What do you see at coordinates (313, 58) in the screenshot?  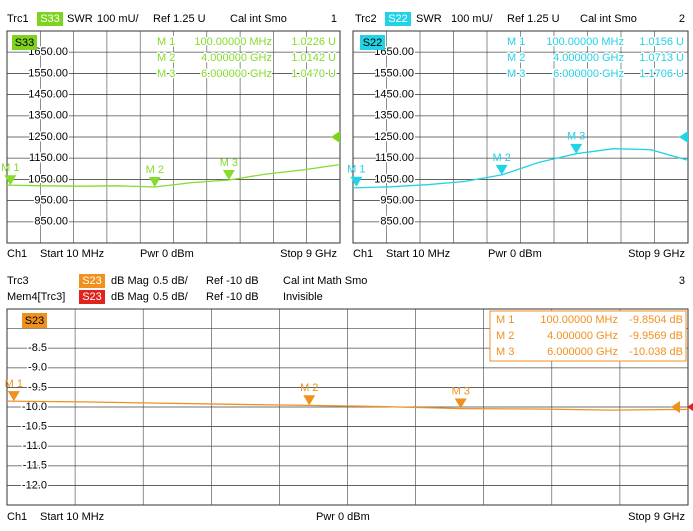 I see `marker-table-value: 1.0142 U` at bounding box center [313, 58].